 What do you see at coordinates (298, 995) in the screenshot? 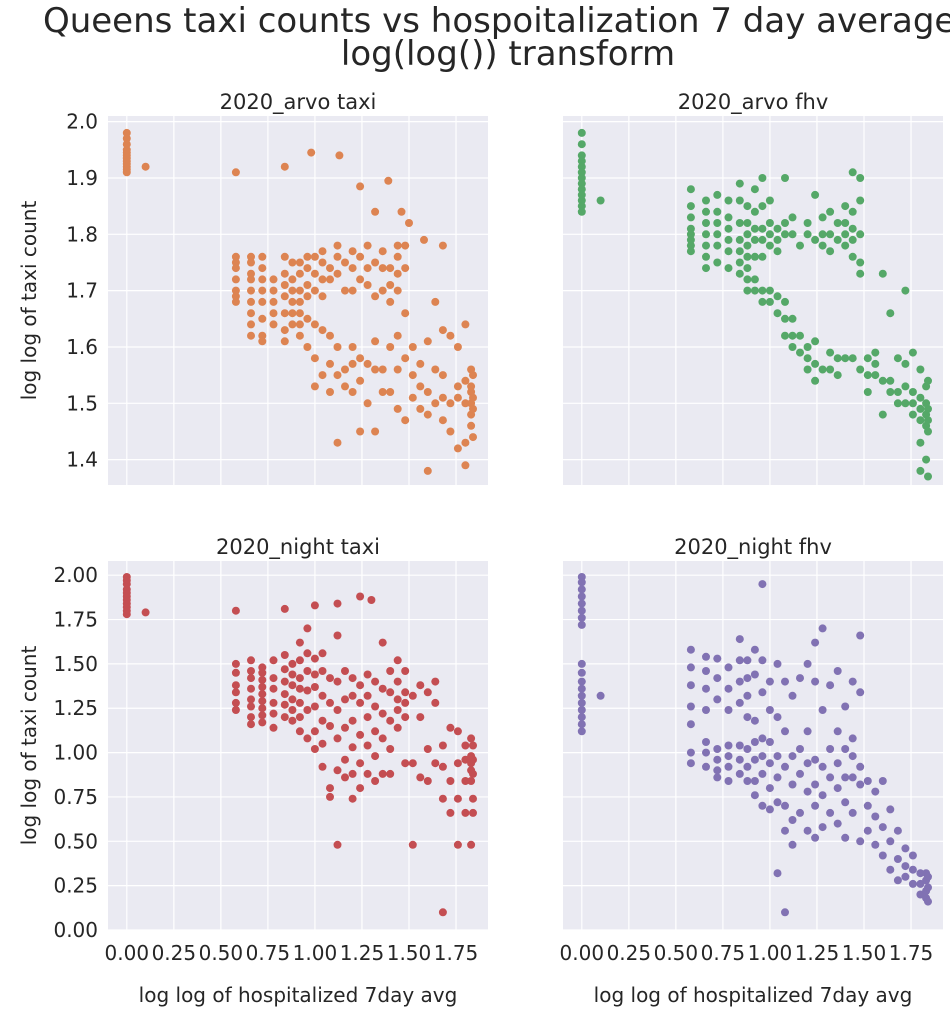
I see `x-axis-label: log log of hospitalized 7day avg` at bounding box center [298, 995].